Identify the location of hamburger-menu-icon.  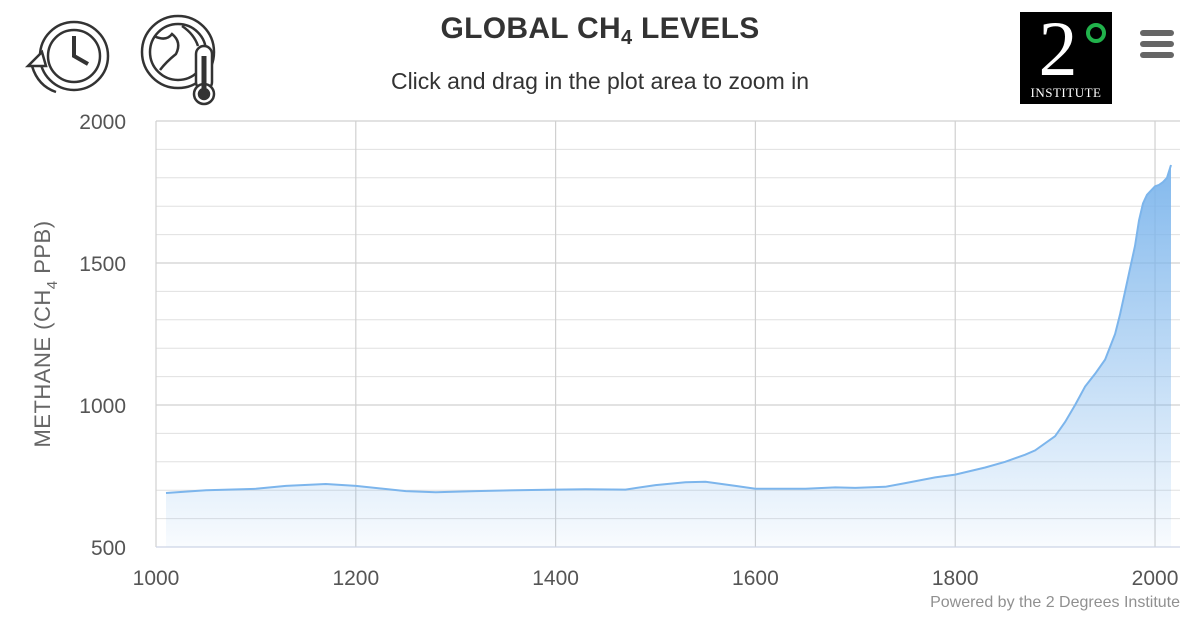
(1158, 45).